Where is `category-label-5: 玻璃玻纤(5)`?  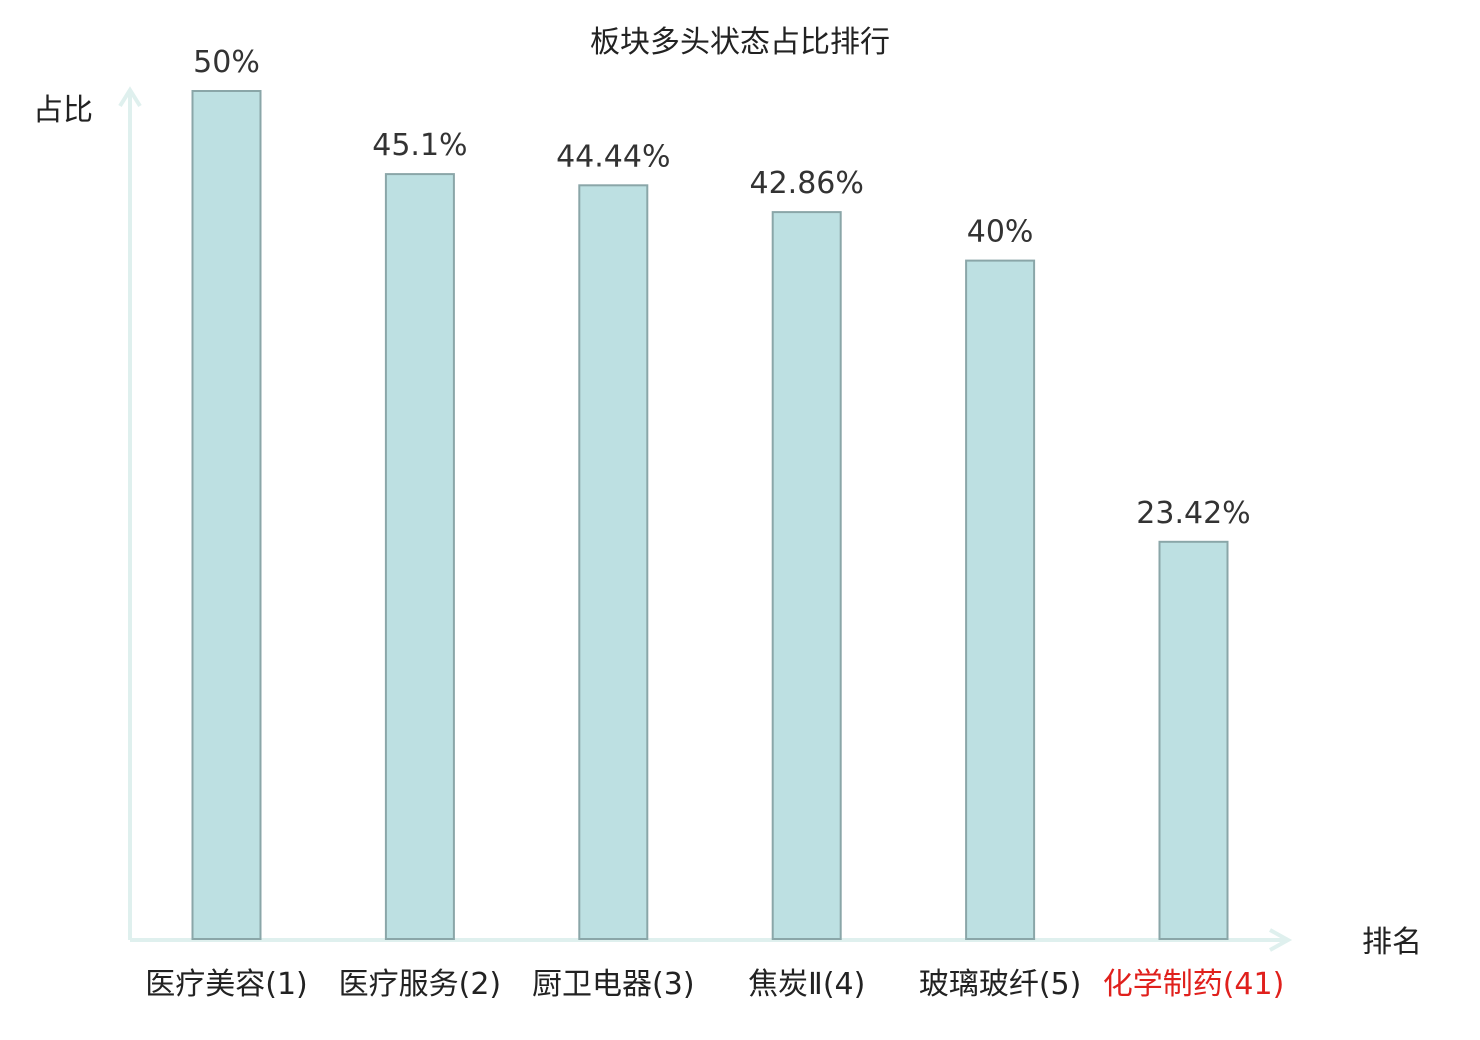 category-label-5: 玻璃玻纤(5) is located at coordinates (1000, 984).